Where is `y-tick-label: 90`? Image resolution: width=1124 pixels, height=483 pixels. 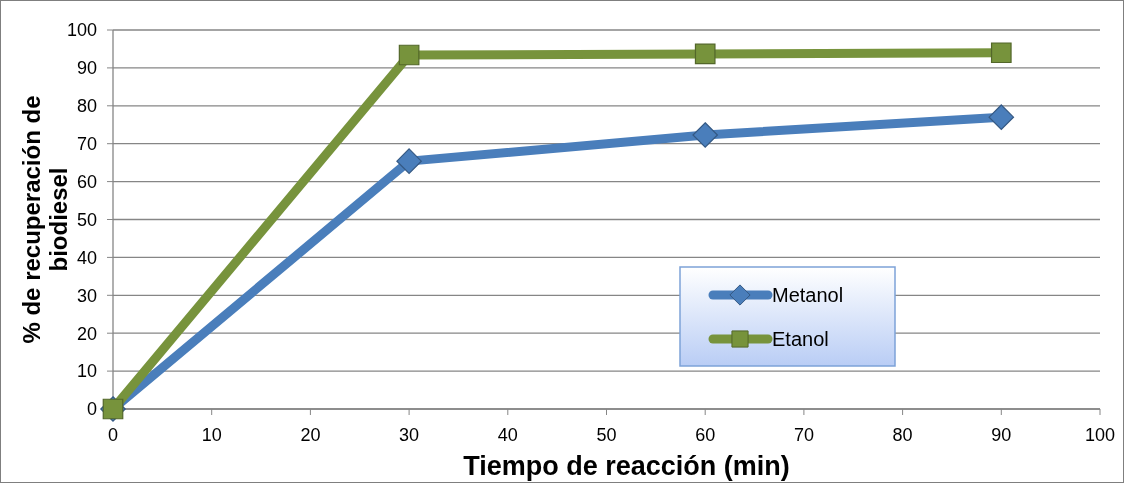 y-tick-label: 90 is located at coordinates (86, 68).